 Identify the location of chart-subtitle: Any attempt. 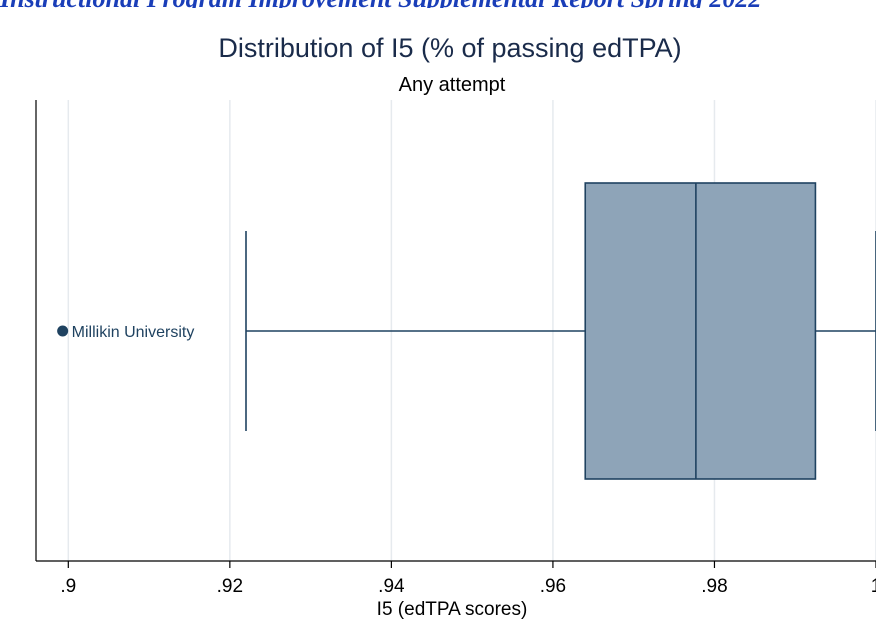
(452, 85).